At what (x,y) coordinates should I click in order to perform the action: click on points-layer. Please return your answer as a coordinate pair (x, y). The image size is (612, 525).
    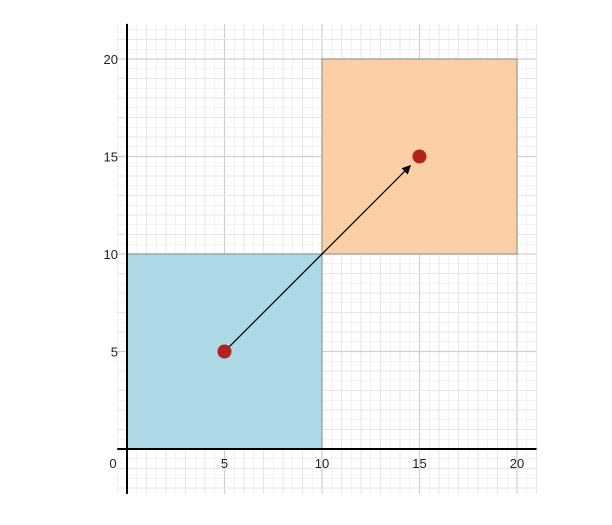
    Looking at the image, I should click on (322, 254).